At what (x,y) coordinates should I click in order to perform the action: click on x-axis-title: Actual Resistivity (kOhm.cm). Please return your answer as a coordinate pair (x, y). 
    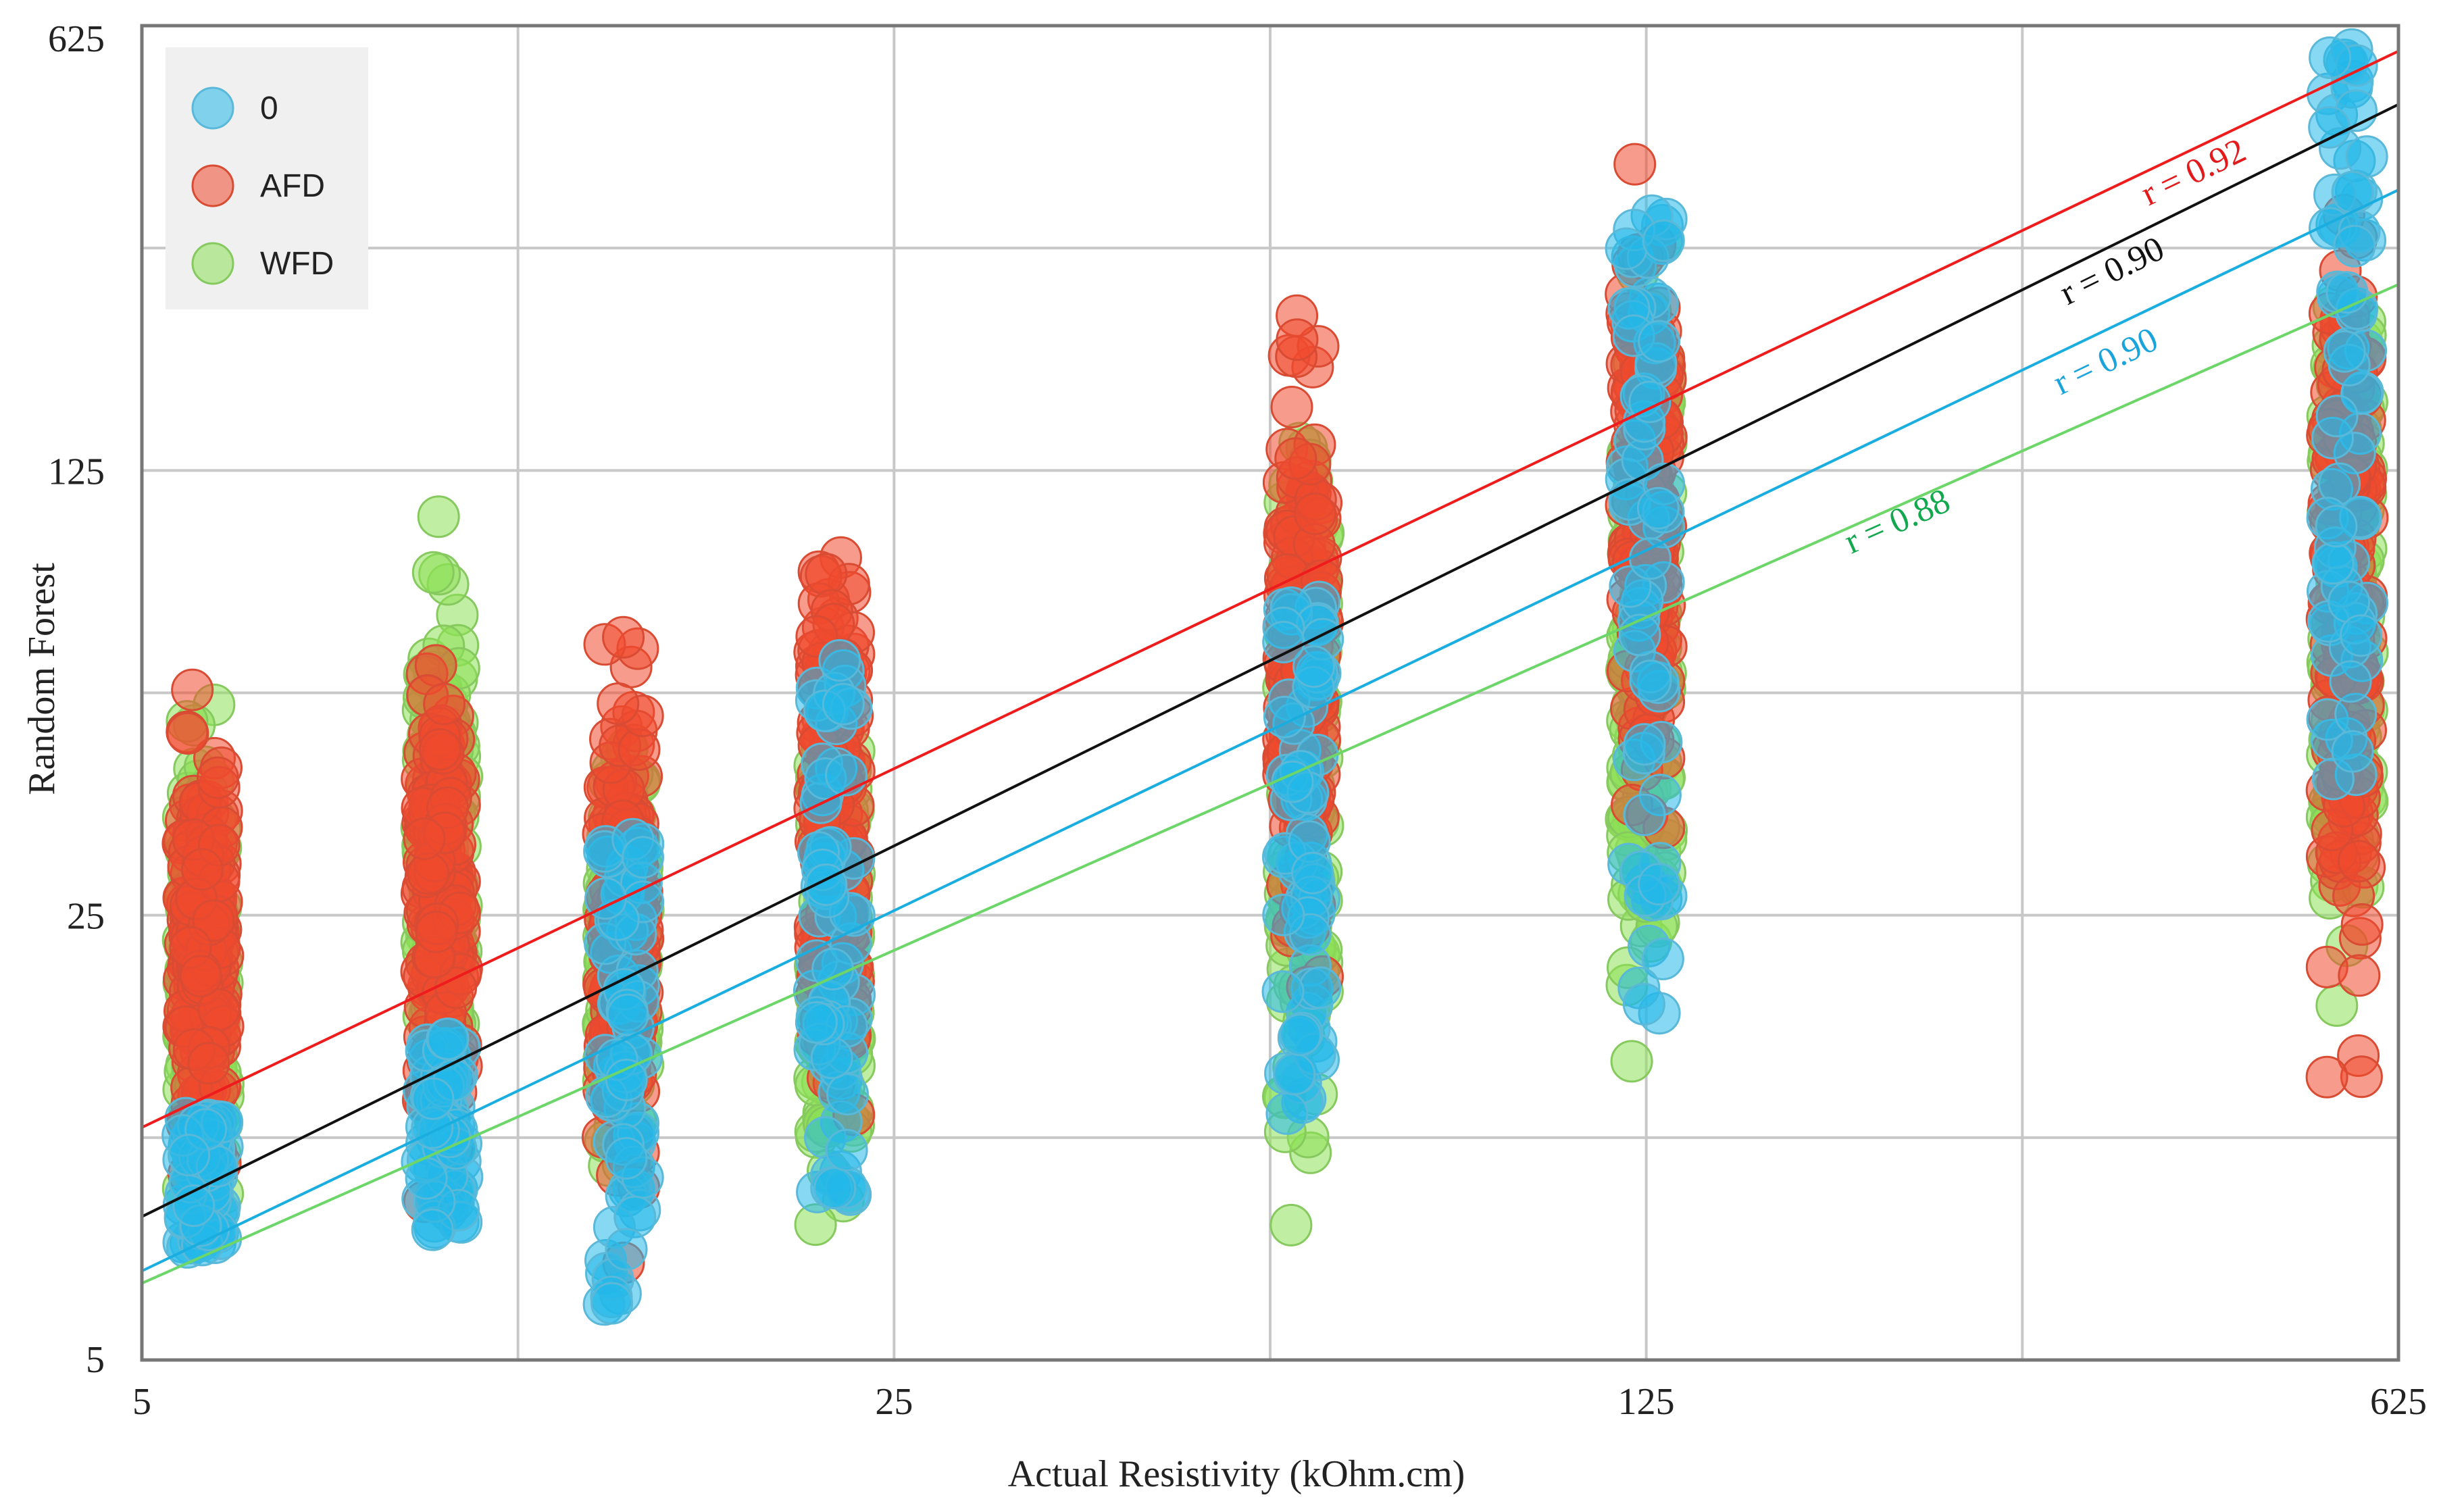
    Looking at the image, I should click on (1236, 1474).